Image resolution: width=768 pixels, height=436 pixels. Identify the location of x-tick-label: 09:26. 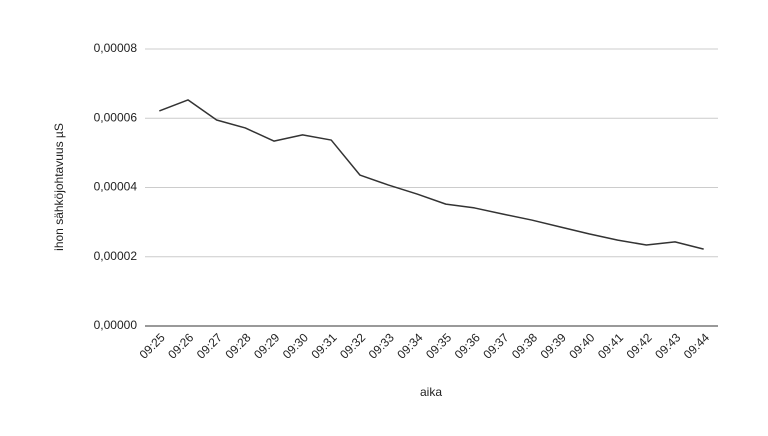
(180, 345).